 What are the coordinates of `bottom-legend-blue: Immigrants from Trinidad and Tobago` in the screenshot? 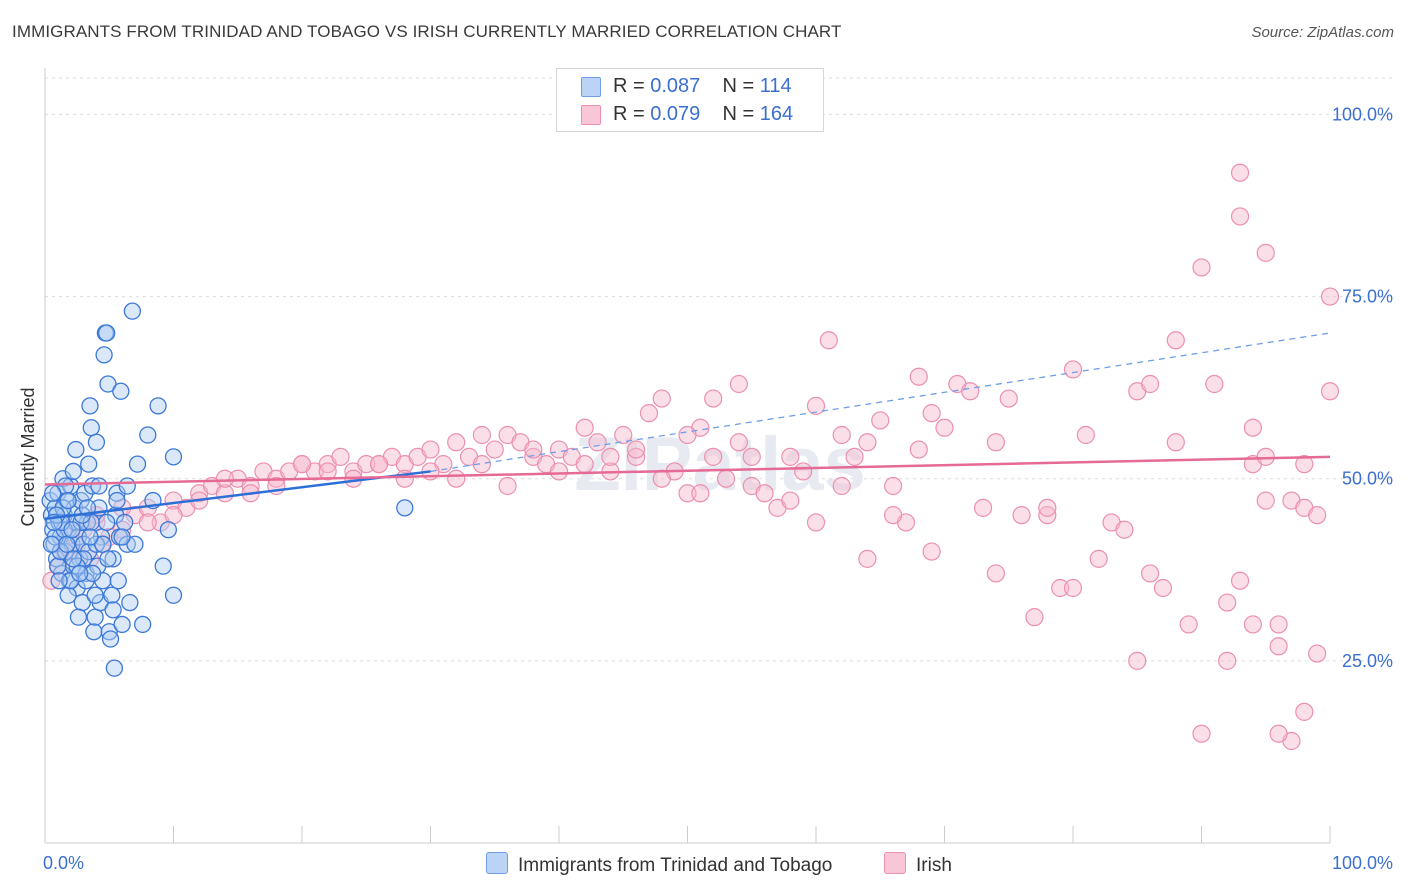 It's located at (659, 864).